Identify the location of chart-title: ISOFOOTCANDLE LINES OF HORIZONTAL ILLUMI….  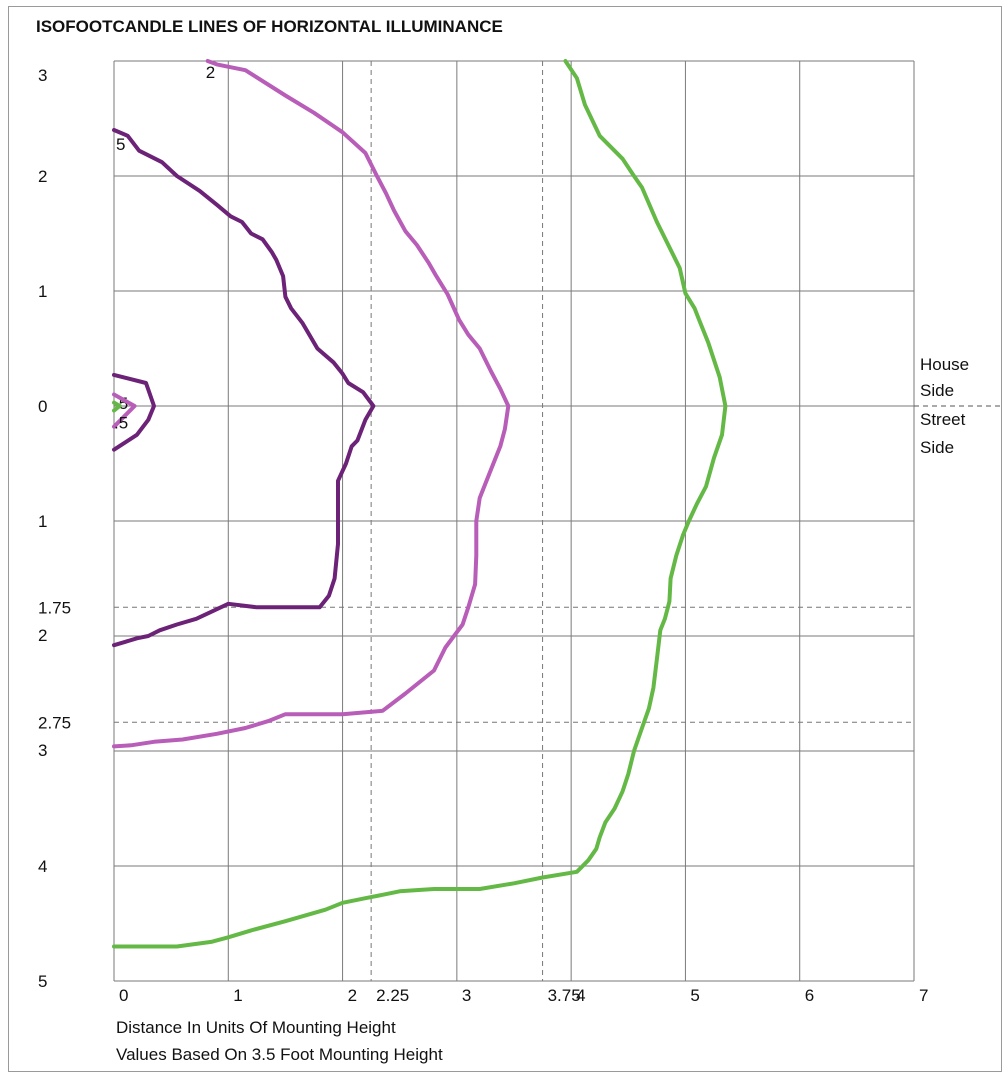
(269, 26).